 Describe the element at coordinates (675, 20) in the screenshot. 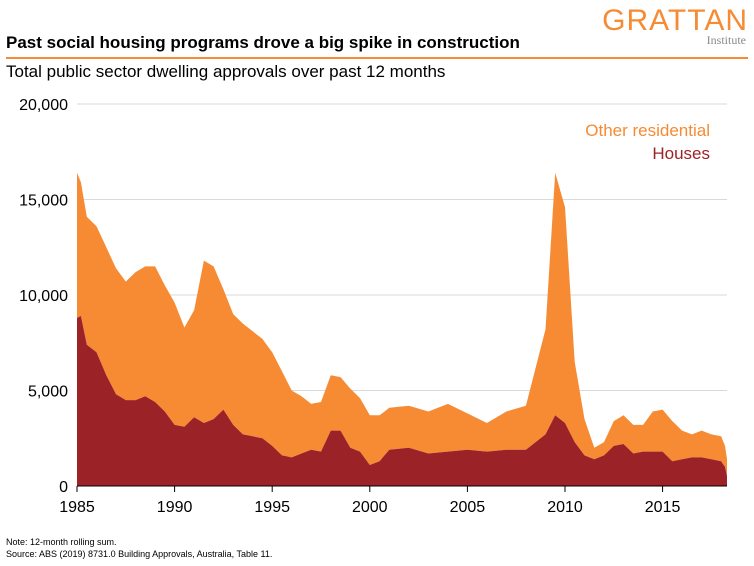

I see `logo-wordmark: GRATTAN` at that location.